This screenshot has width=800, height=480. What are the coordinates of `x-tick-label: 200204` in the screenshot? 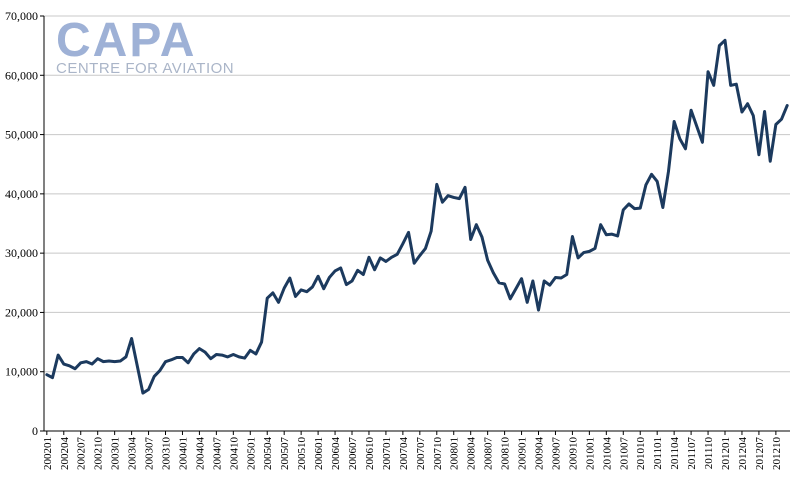 It's located at (65, 454).